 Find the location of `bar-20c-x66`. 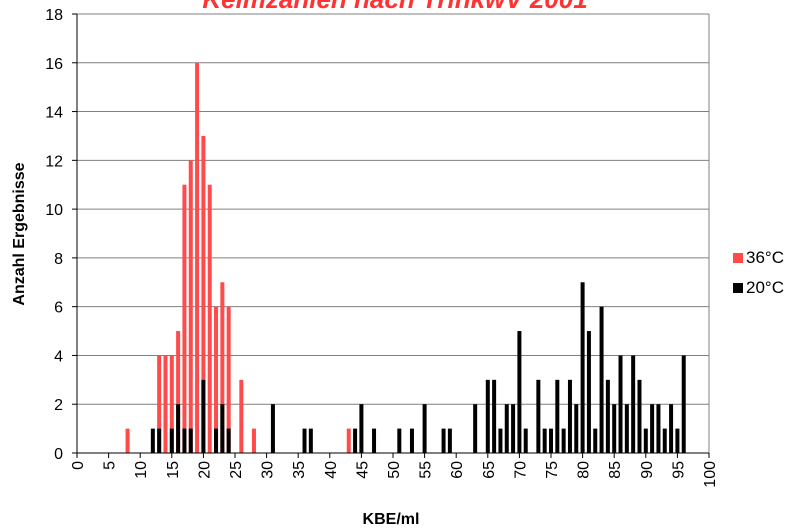

bar-20c-x66 is located at coordinates (494, 416).